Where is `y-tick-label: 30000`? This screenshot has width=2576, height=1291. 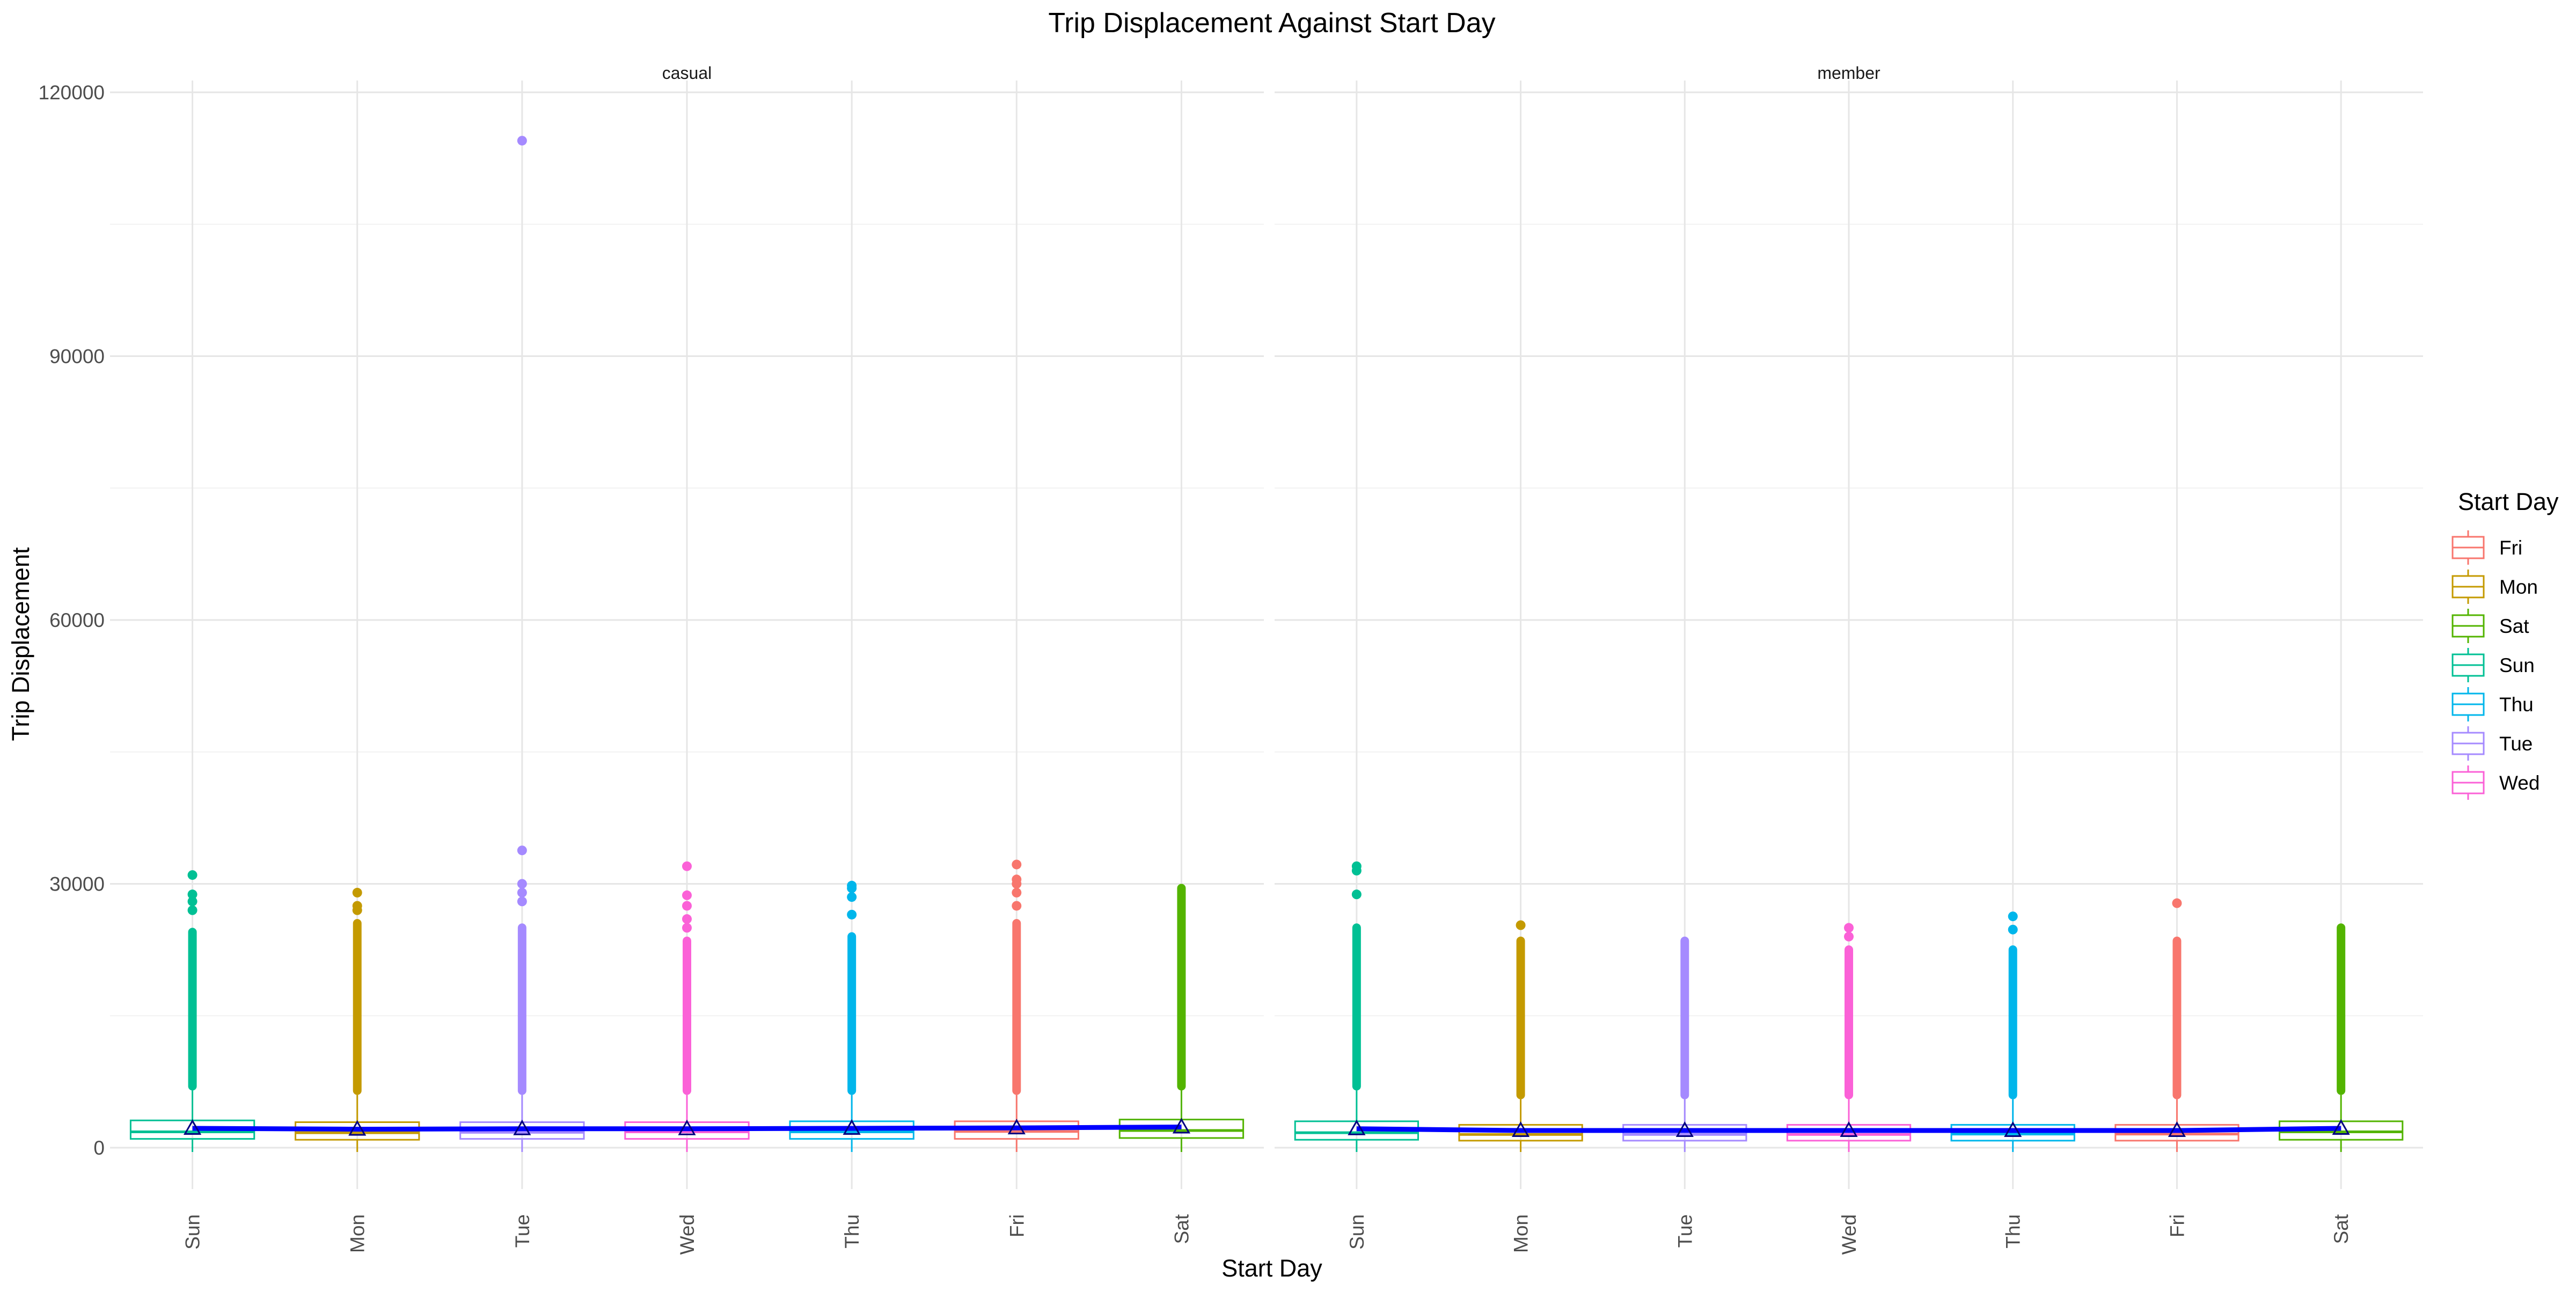
y-tick-label: 30000 is located at coordinates (77, 884).